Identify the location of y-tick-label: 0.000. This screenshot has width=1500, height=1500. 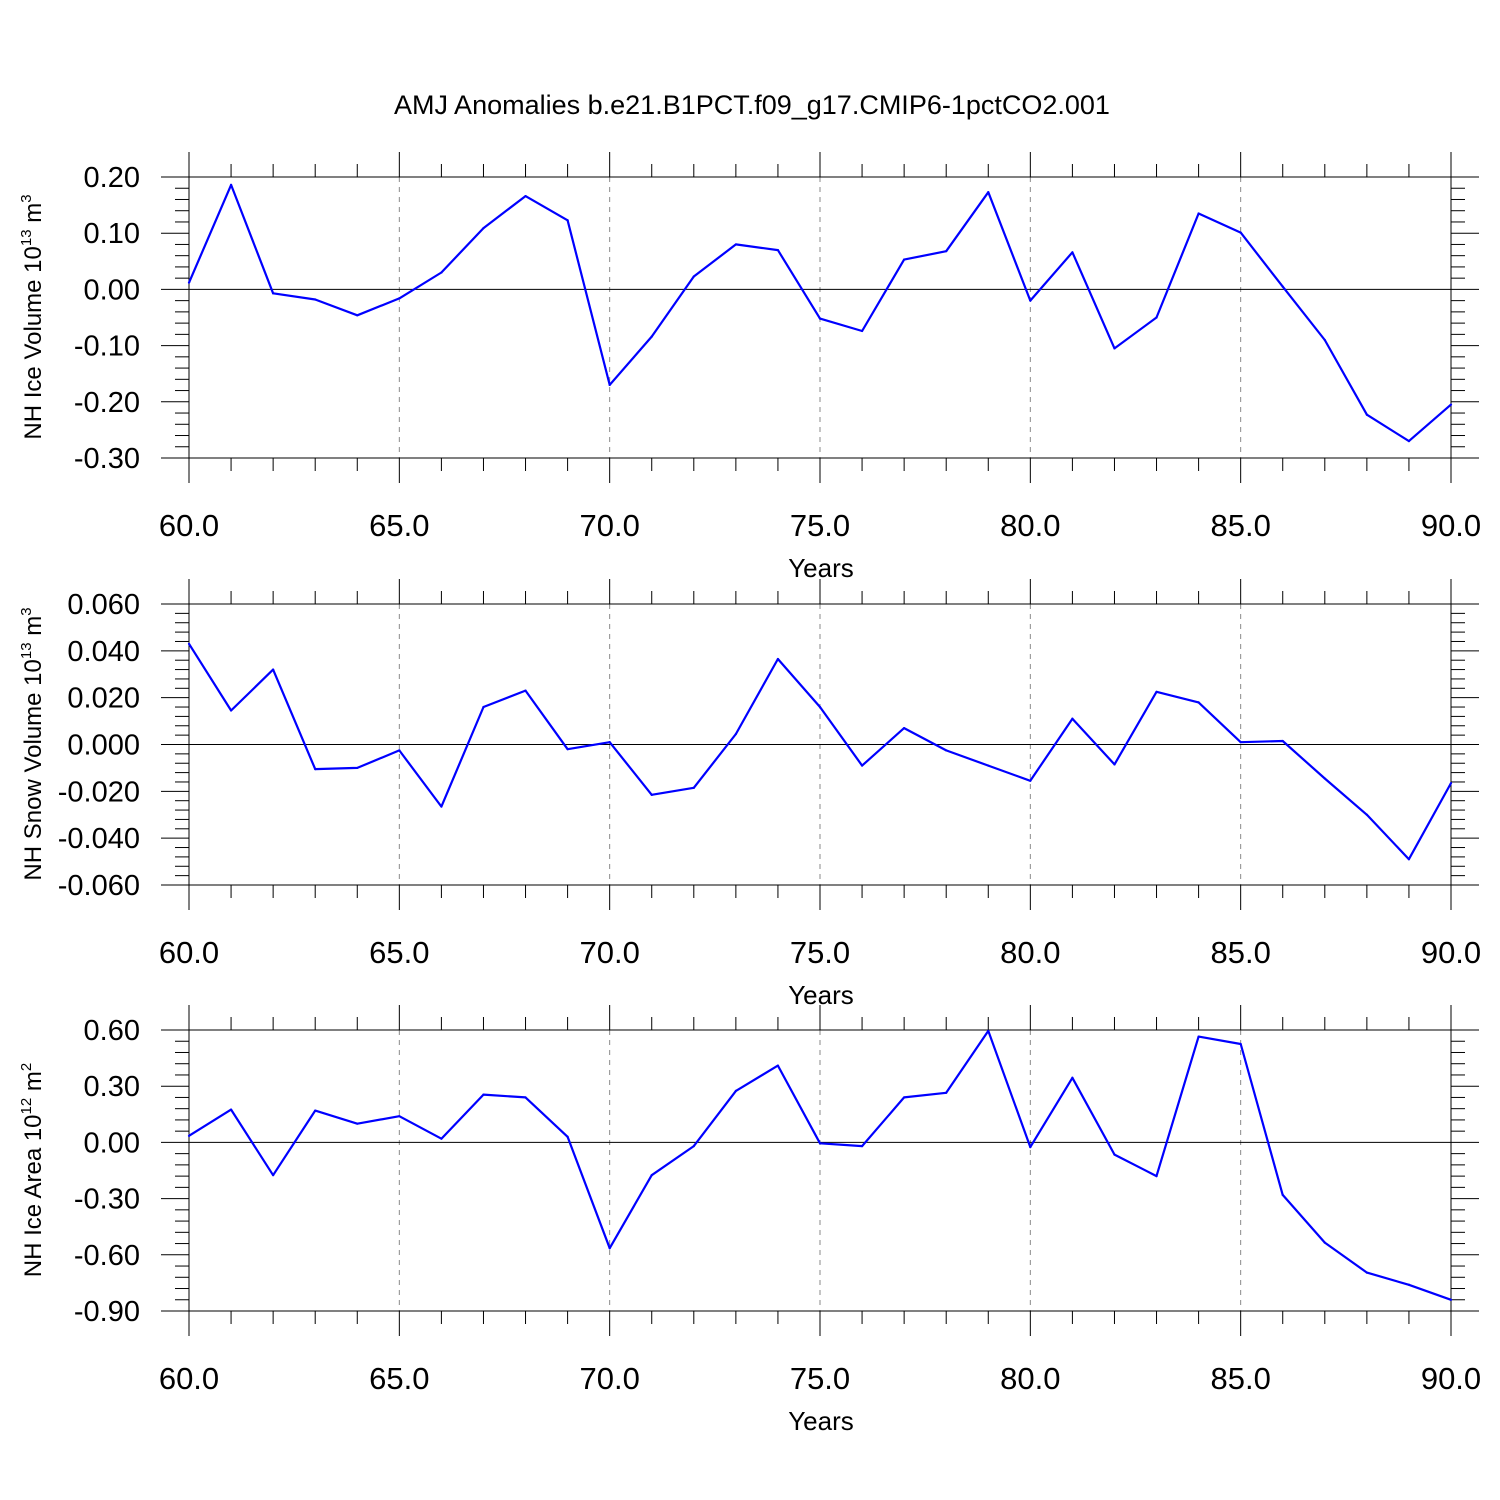
(103, 746).